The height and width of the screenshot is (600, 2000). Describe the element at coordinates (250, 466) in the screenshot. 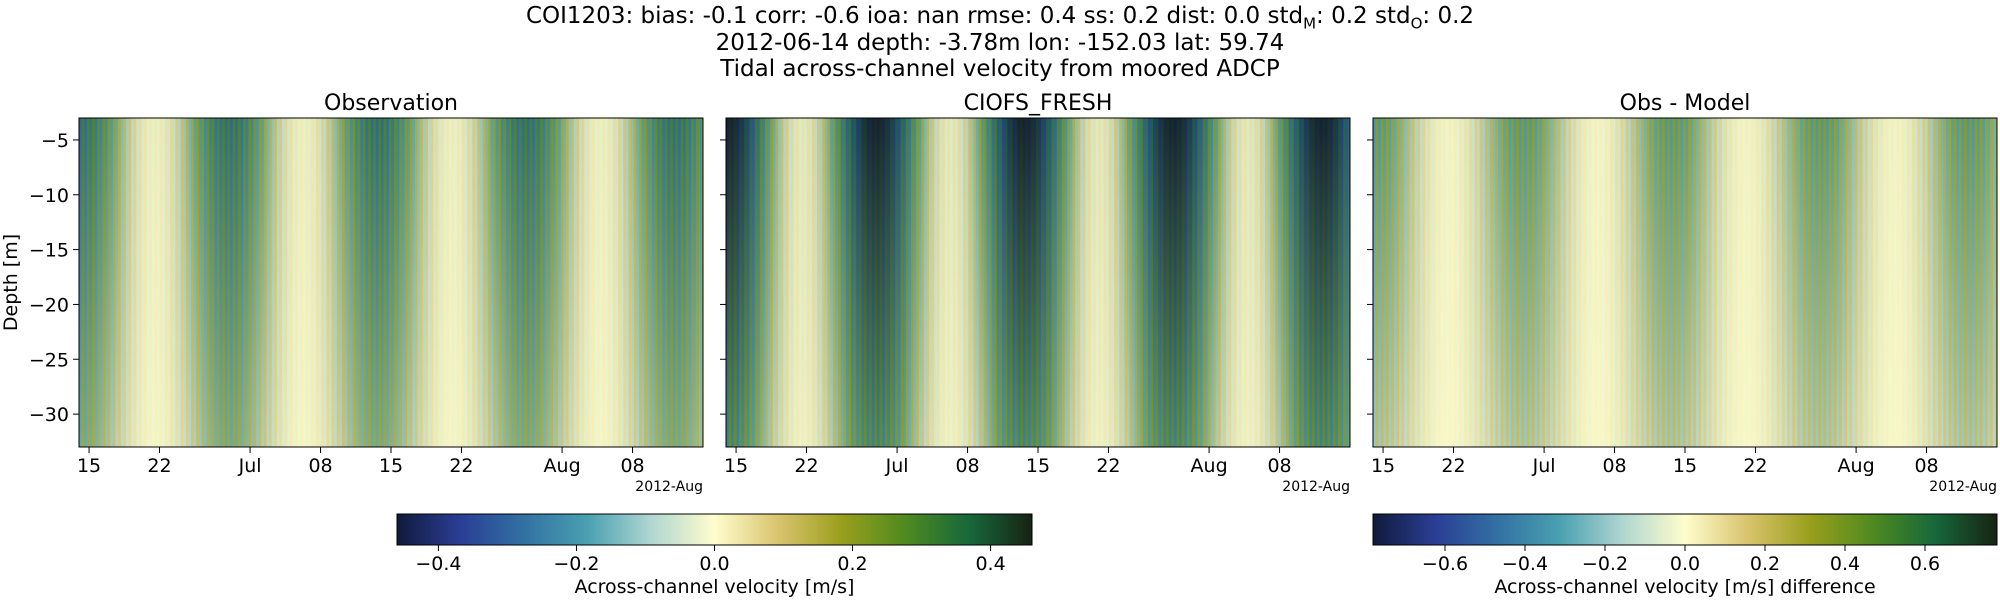

I see `x-tick-label: Jul` at that location.